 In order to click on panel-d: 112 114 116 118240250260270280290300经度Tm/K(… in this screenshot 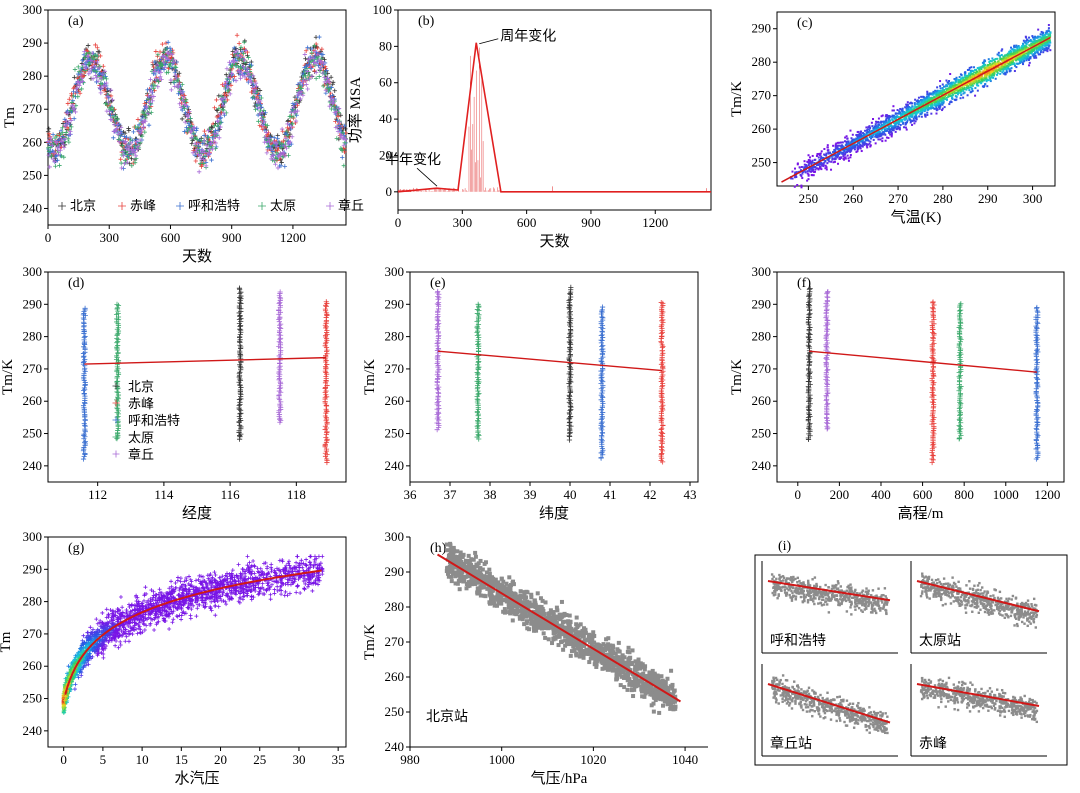, I will do `click(173, 393)`.